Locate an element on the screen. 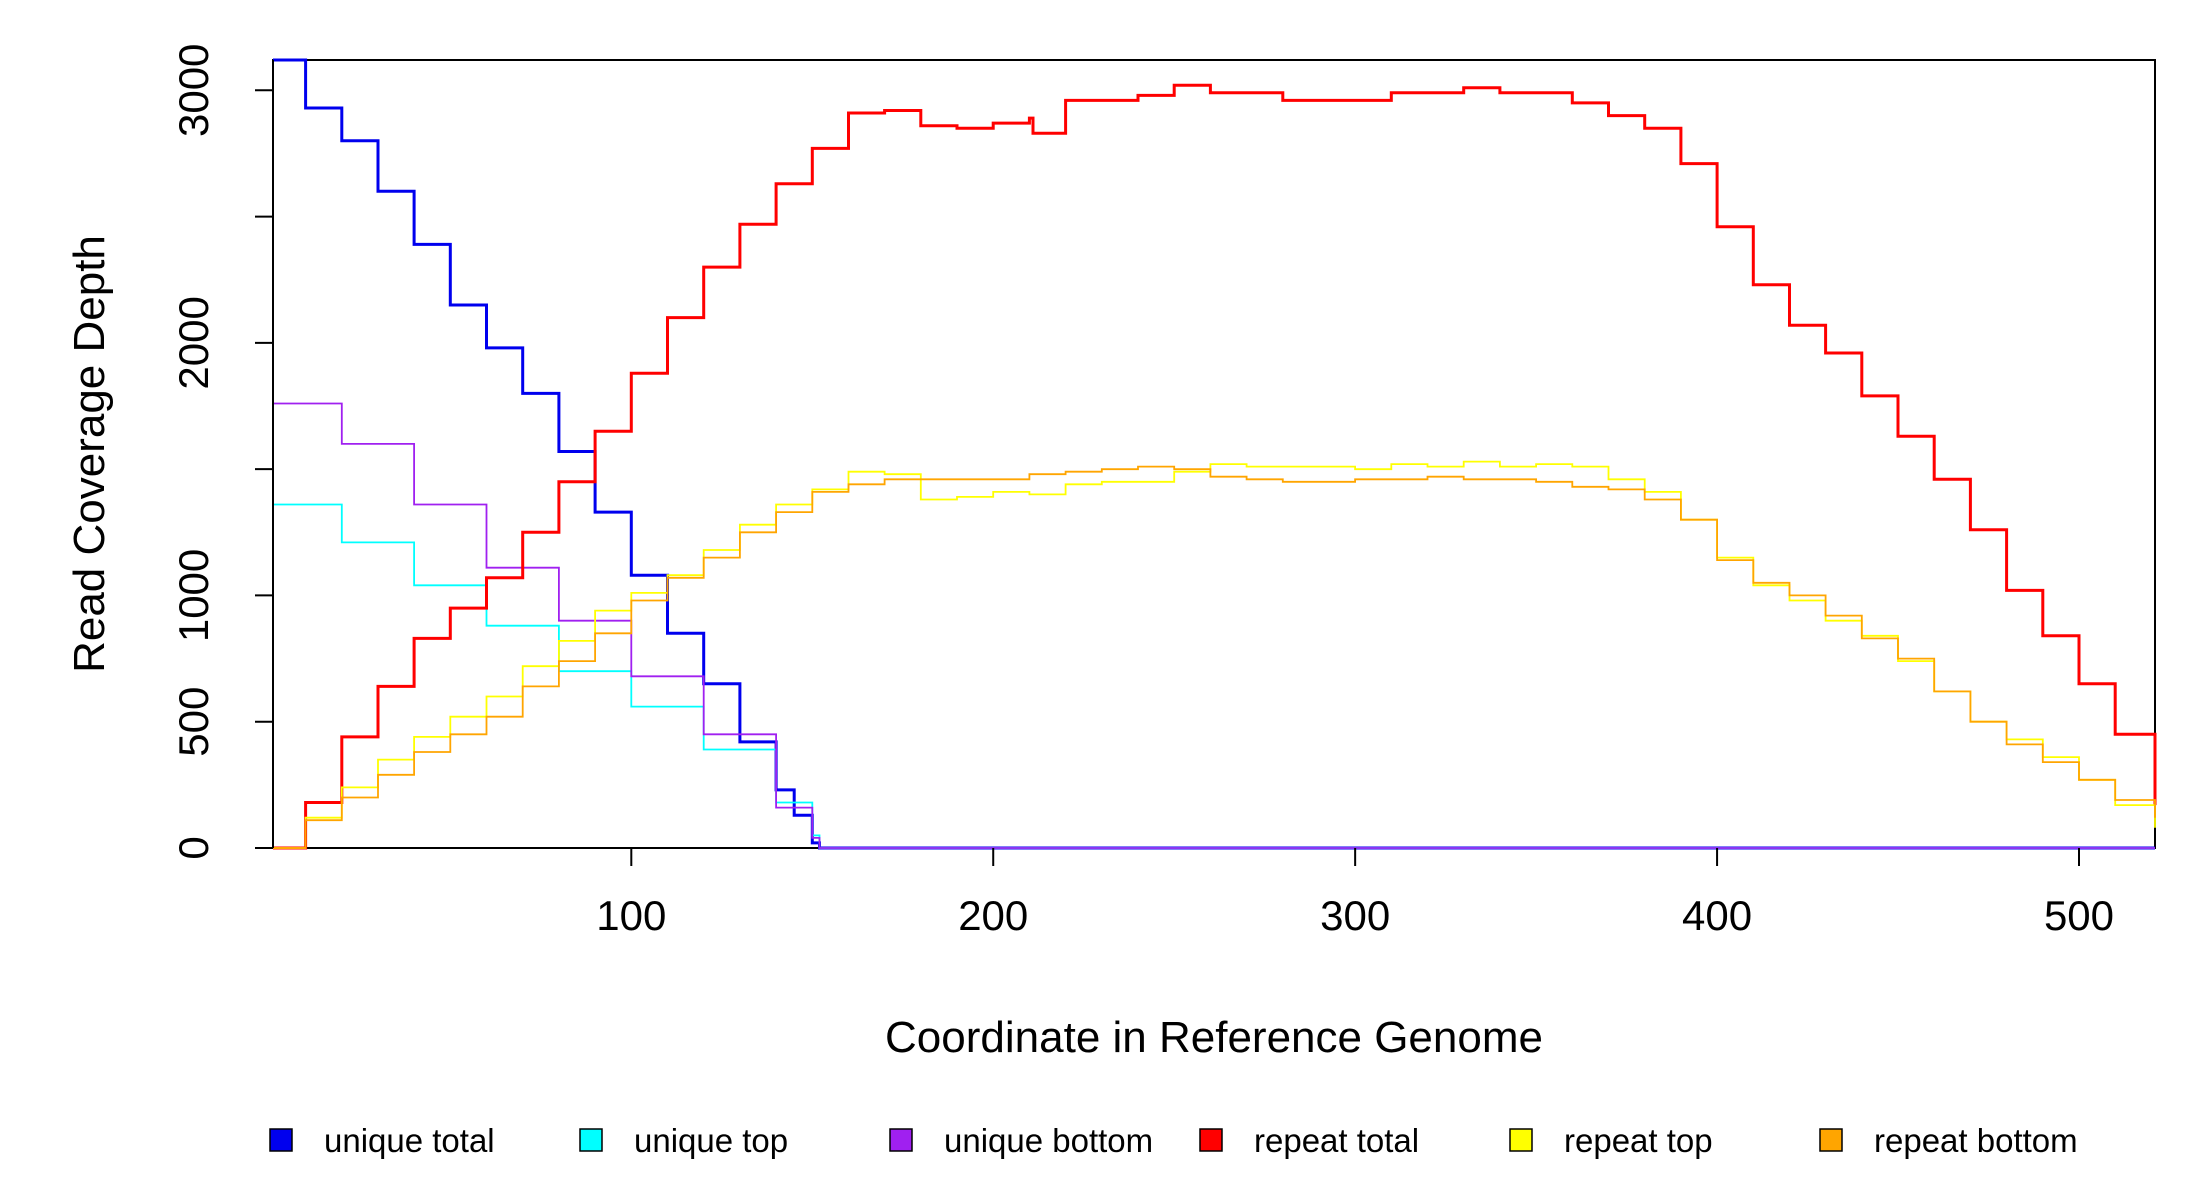 This screenshot has height=1200, width=2200. y-axis-title: Read Coverage Depth is located at coordinates (89, 454).